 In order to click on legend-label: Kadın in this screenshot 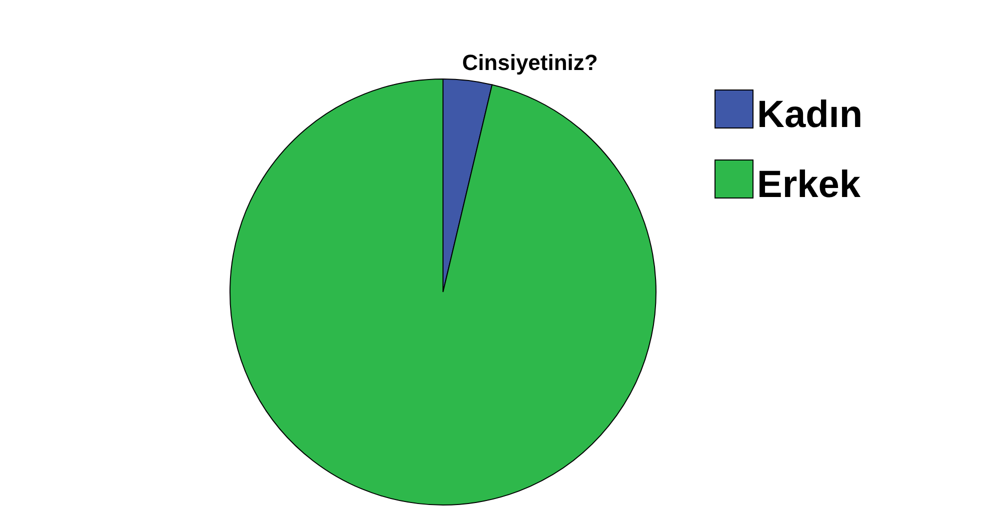, I will do `click(810, 115)`.